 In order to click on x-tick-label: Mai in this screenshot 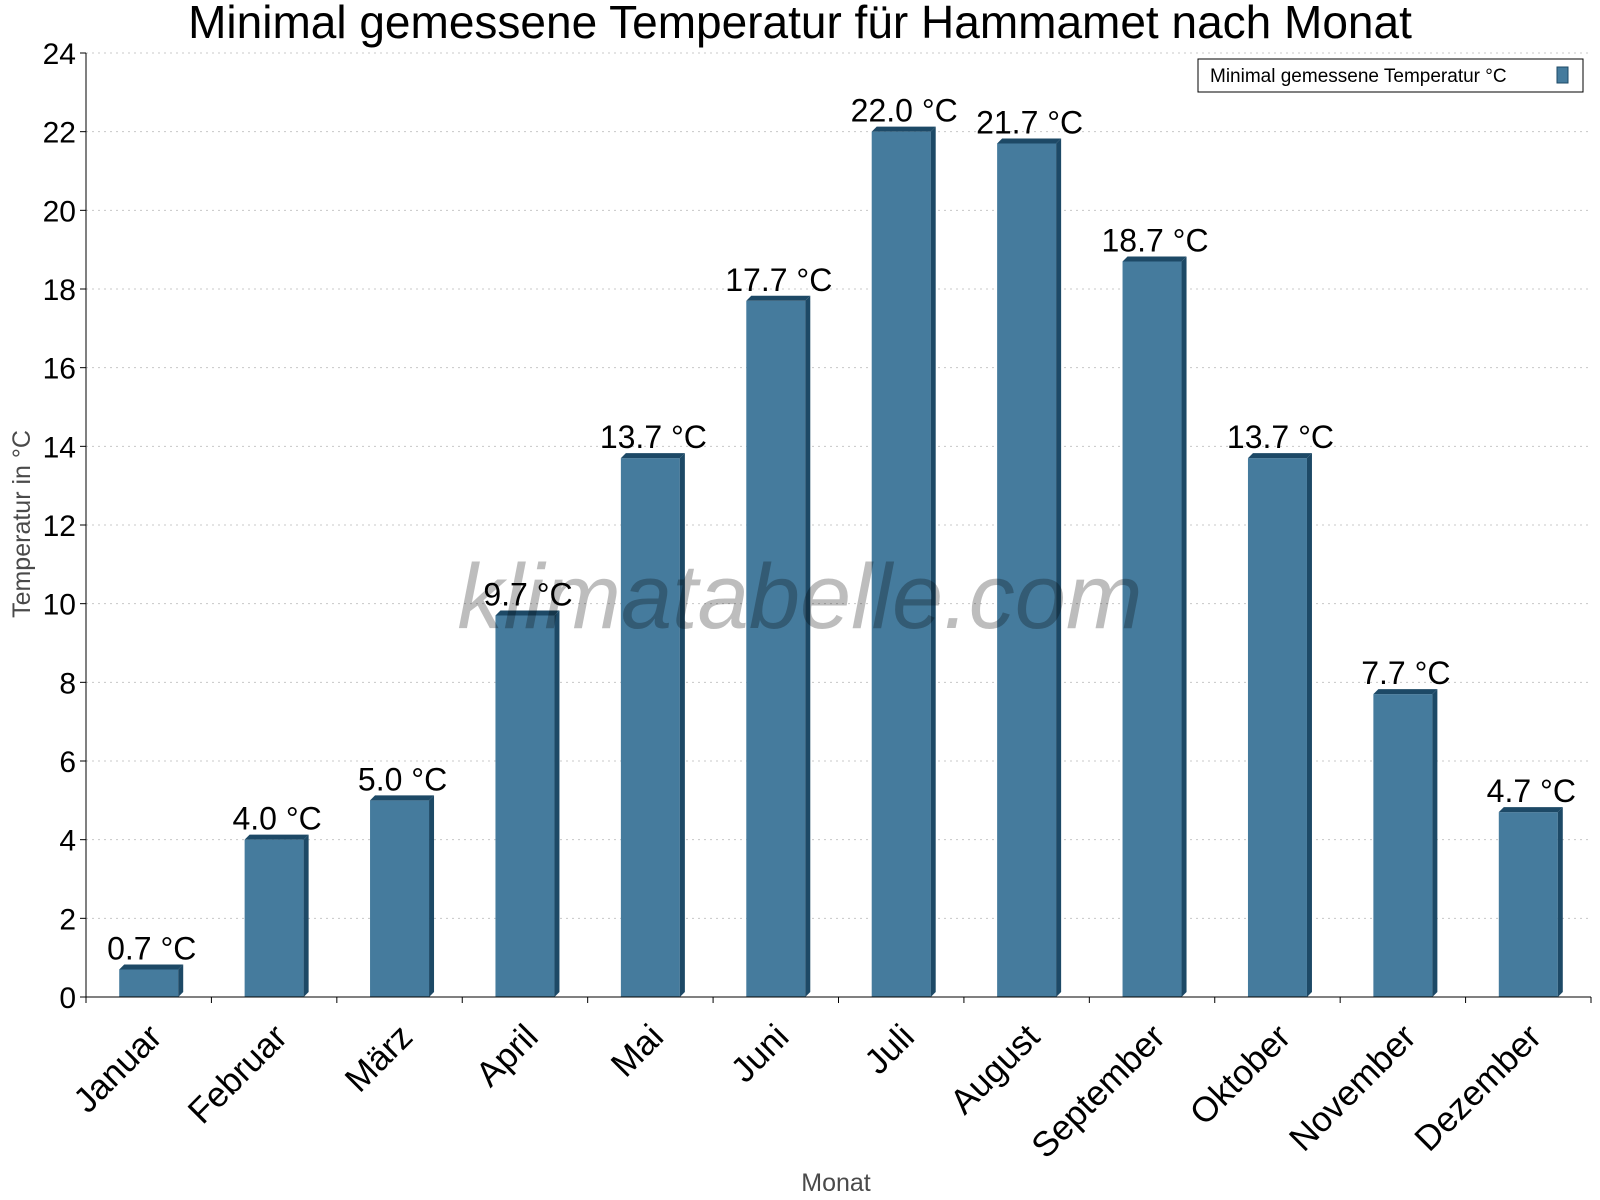, I will do `click(637, 1050)`.